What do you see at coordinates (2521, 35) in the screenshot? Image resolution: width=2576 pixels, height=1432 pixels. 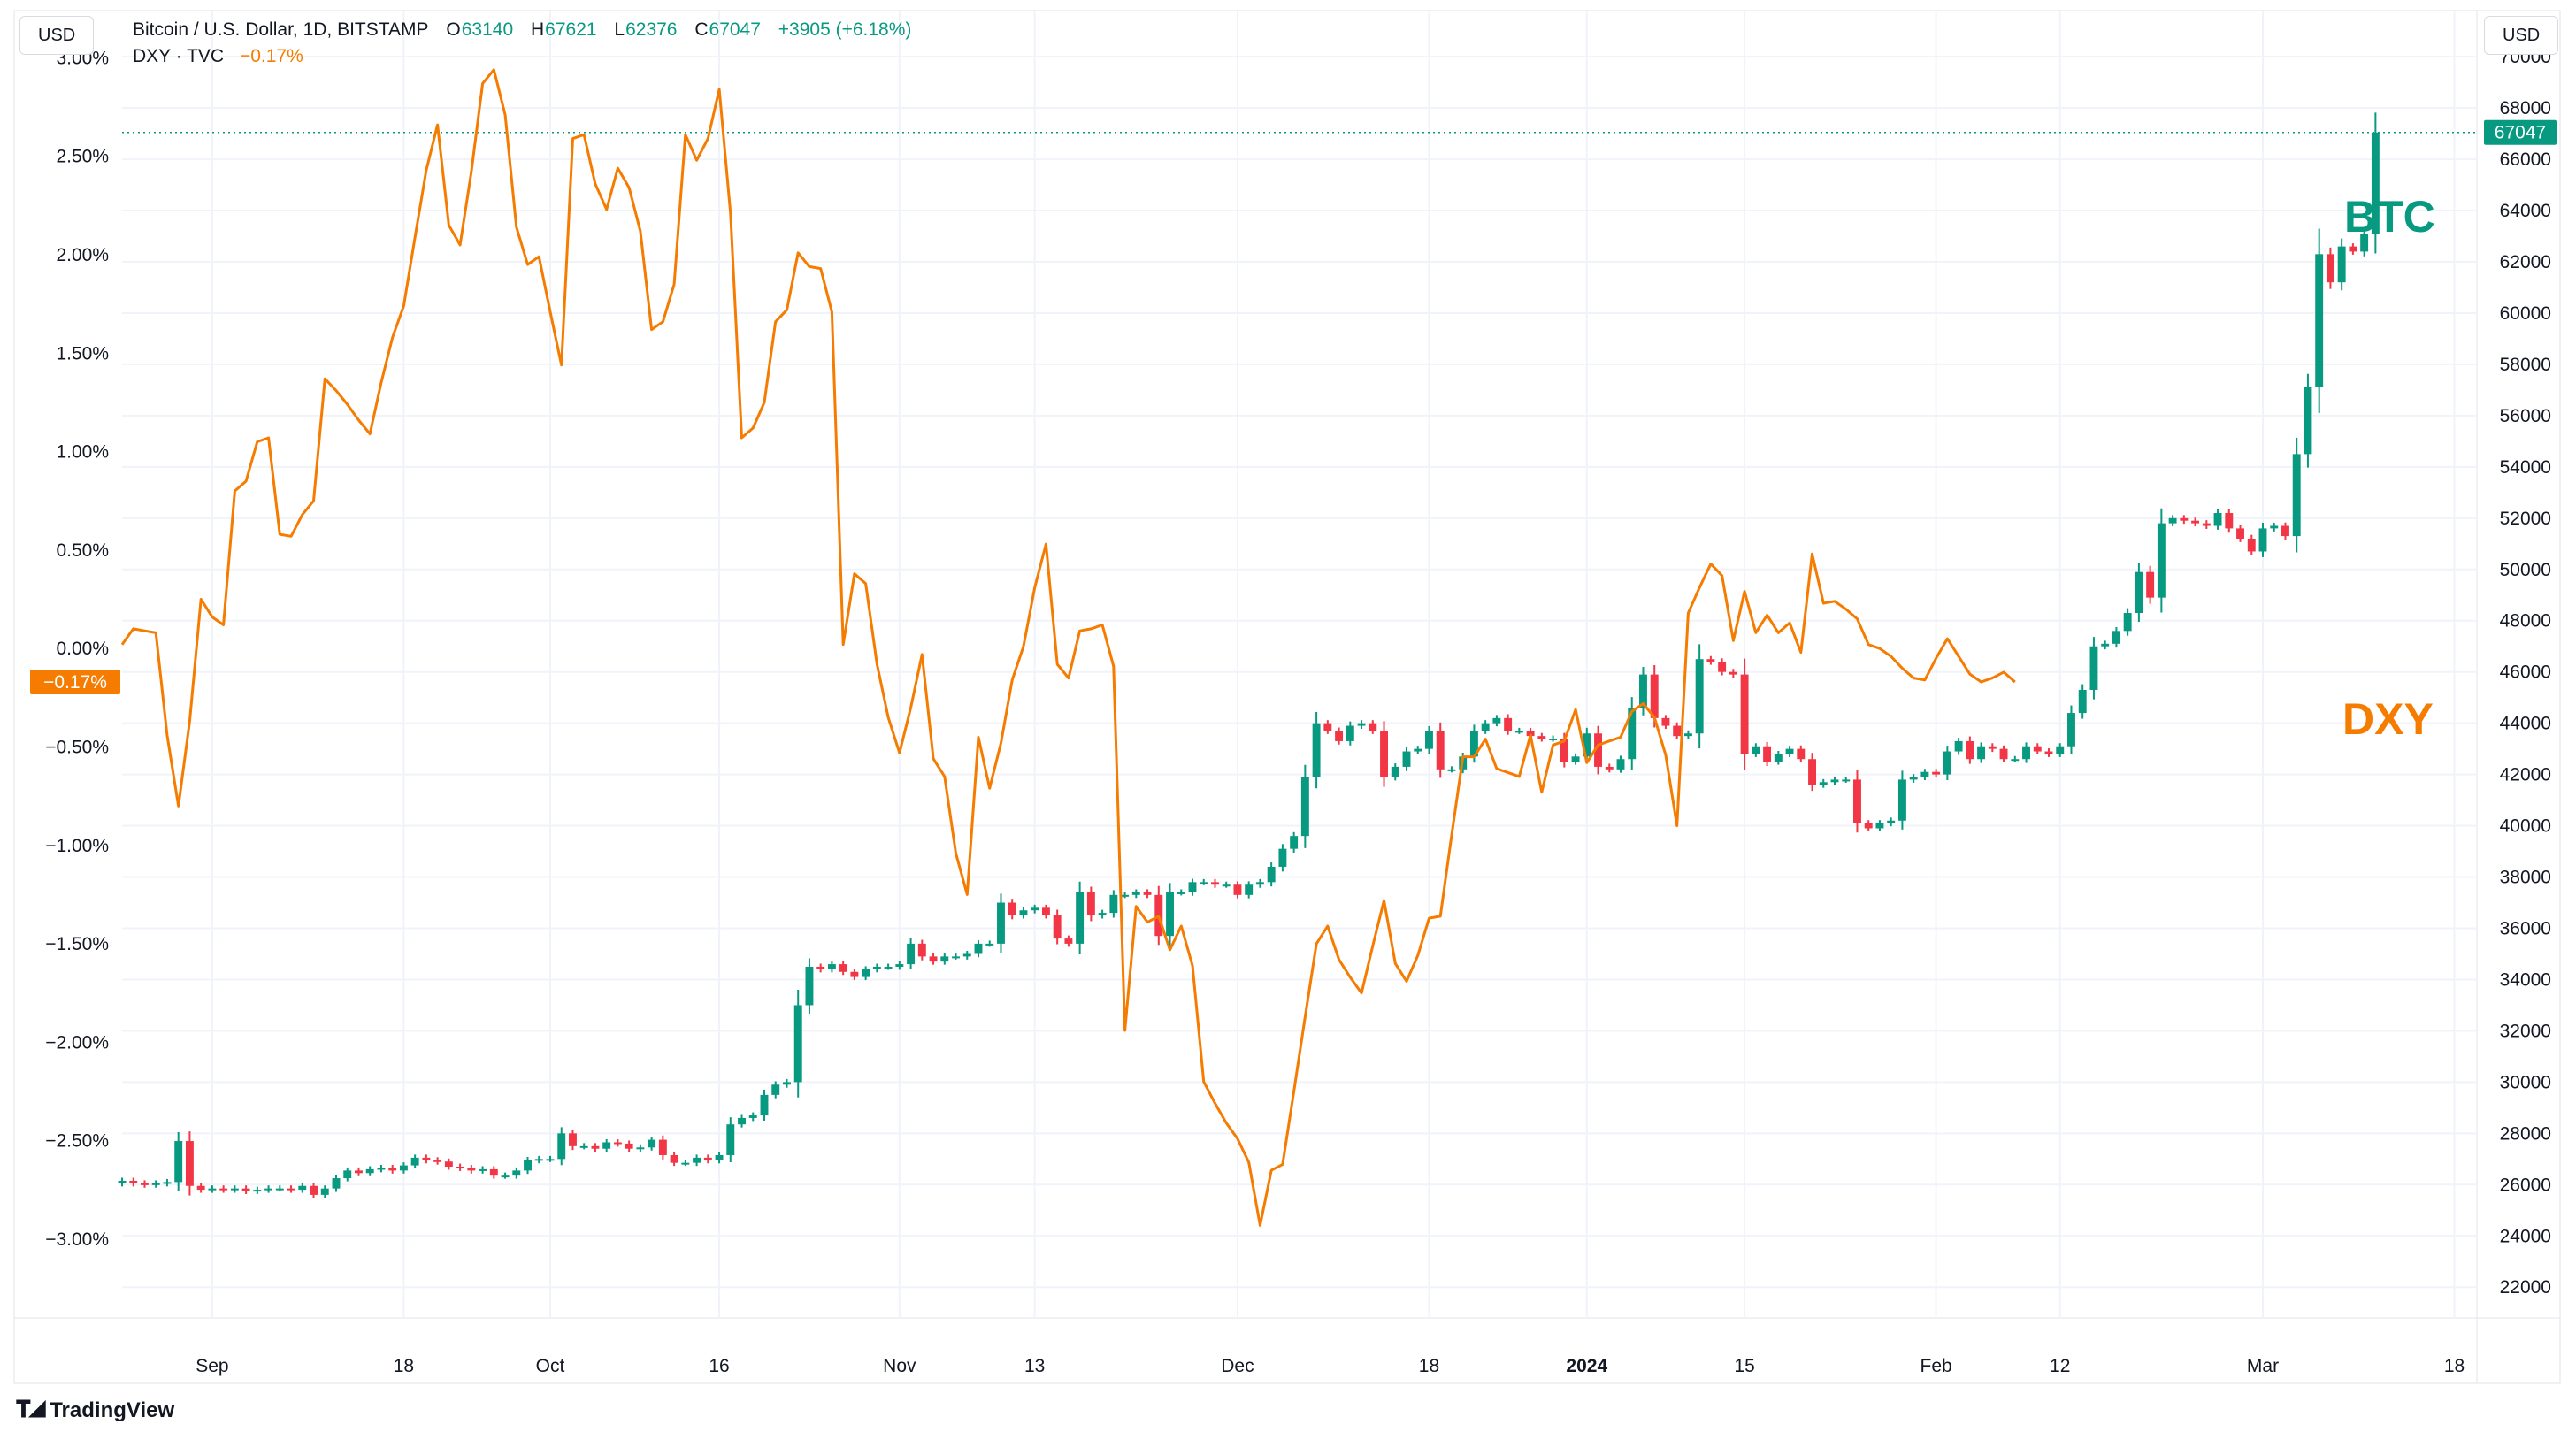 I see `right-scale-currency-button: USD` at bounding box center [2521, 35].